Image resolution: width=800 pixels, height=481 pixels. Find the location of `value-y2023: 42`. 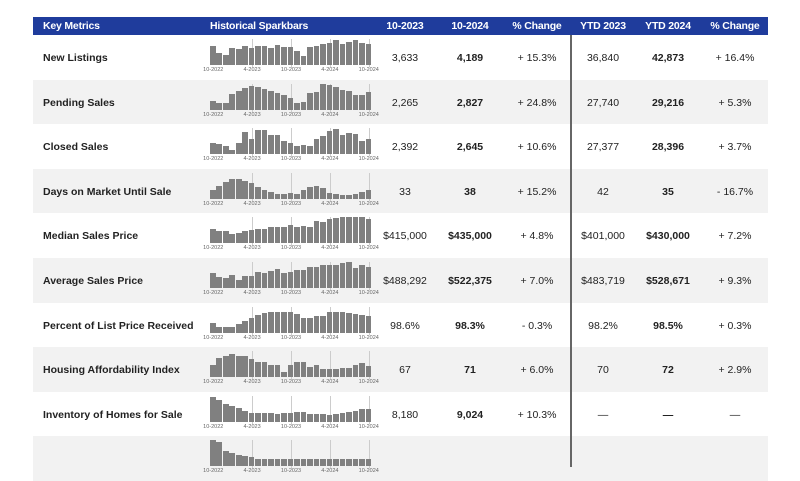

value-y2023: 42 is located at coordinates (603, 191).